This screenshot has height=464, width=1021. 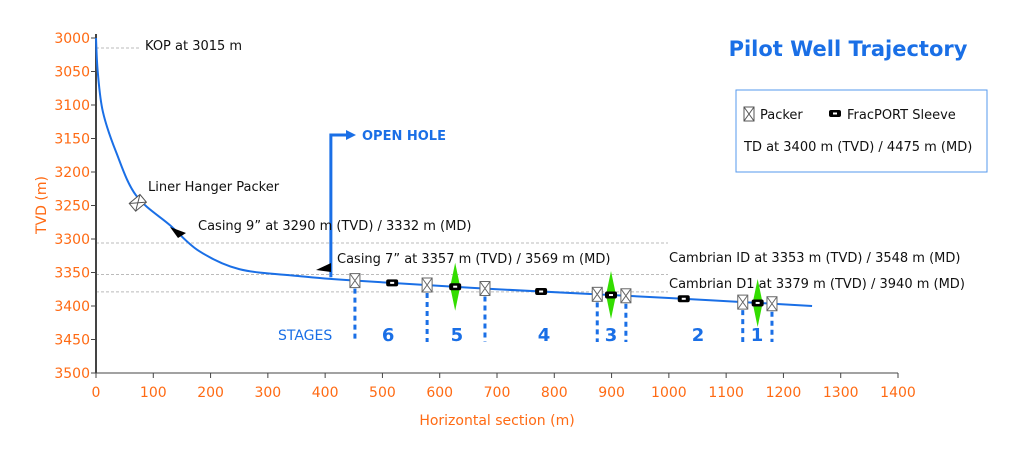 I want to click on stage-number: 2, so click(x=698, y=335).